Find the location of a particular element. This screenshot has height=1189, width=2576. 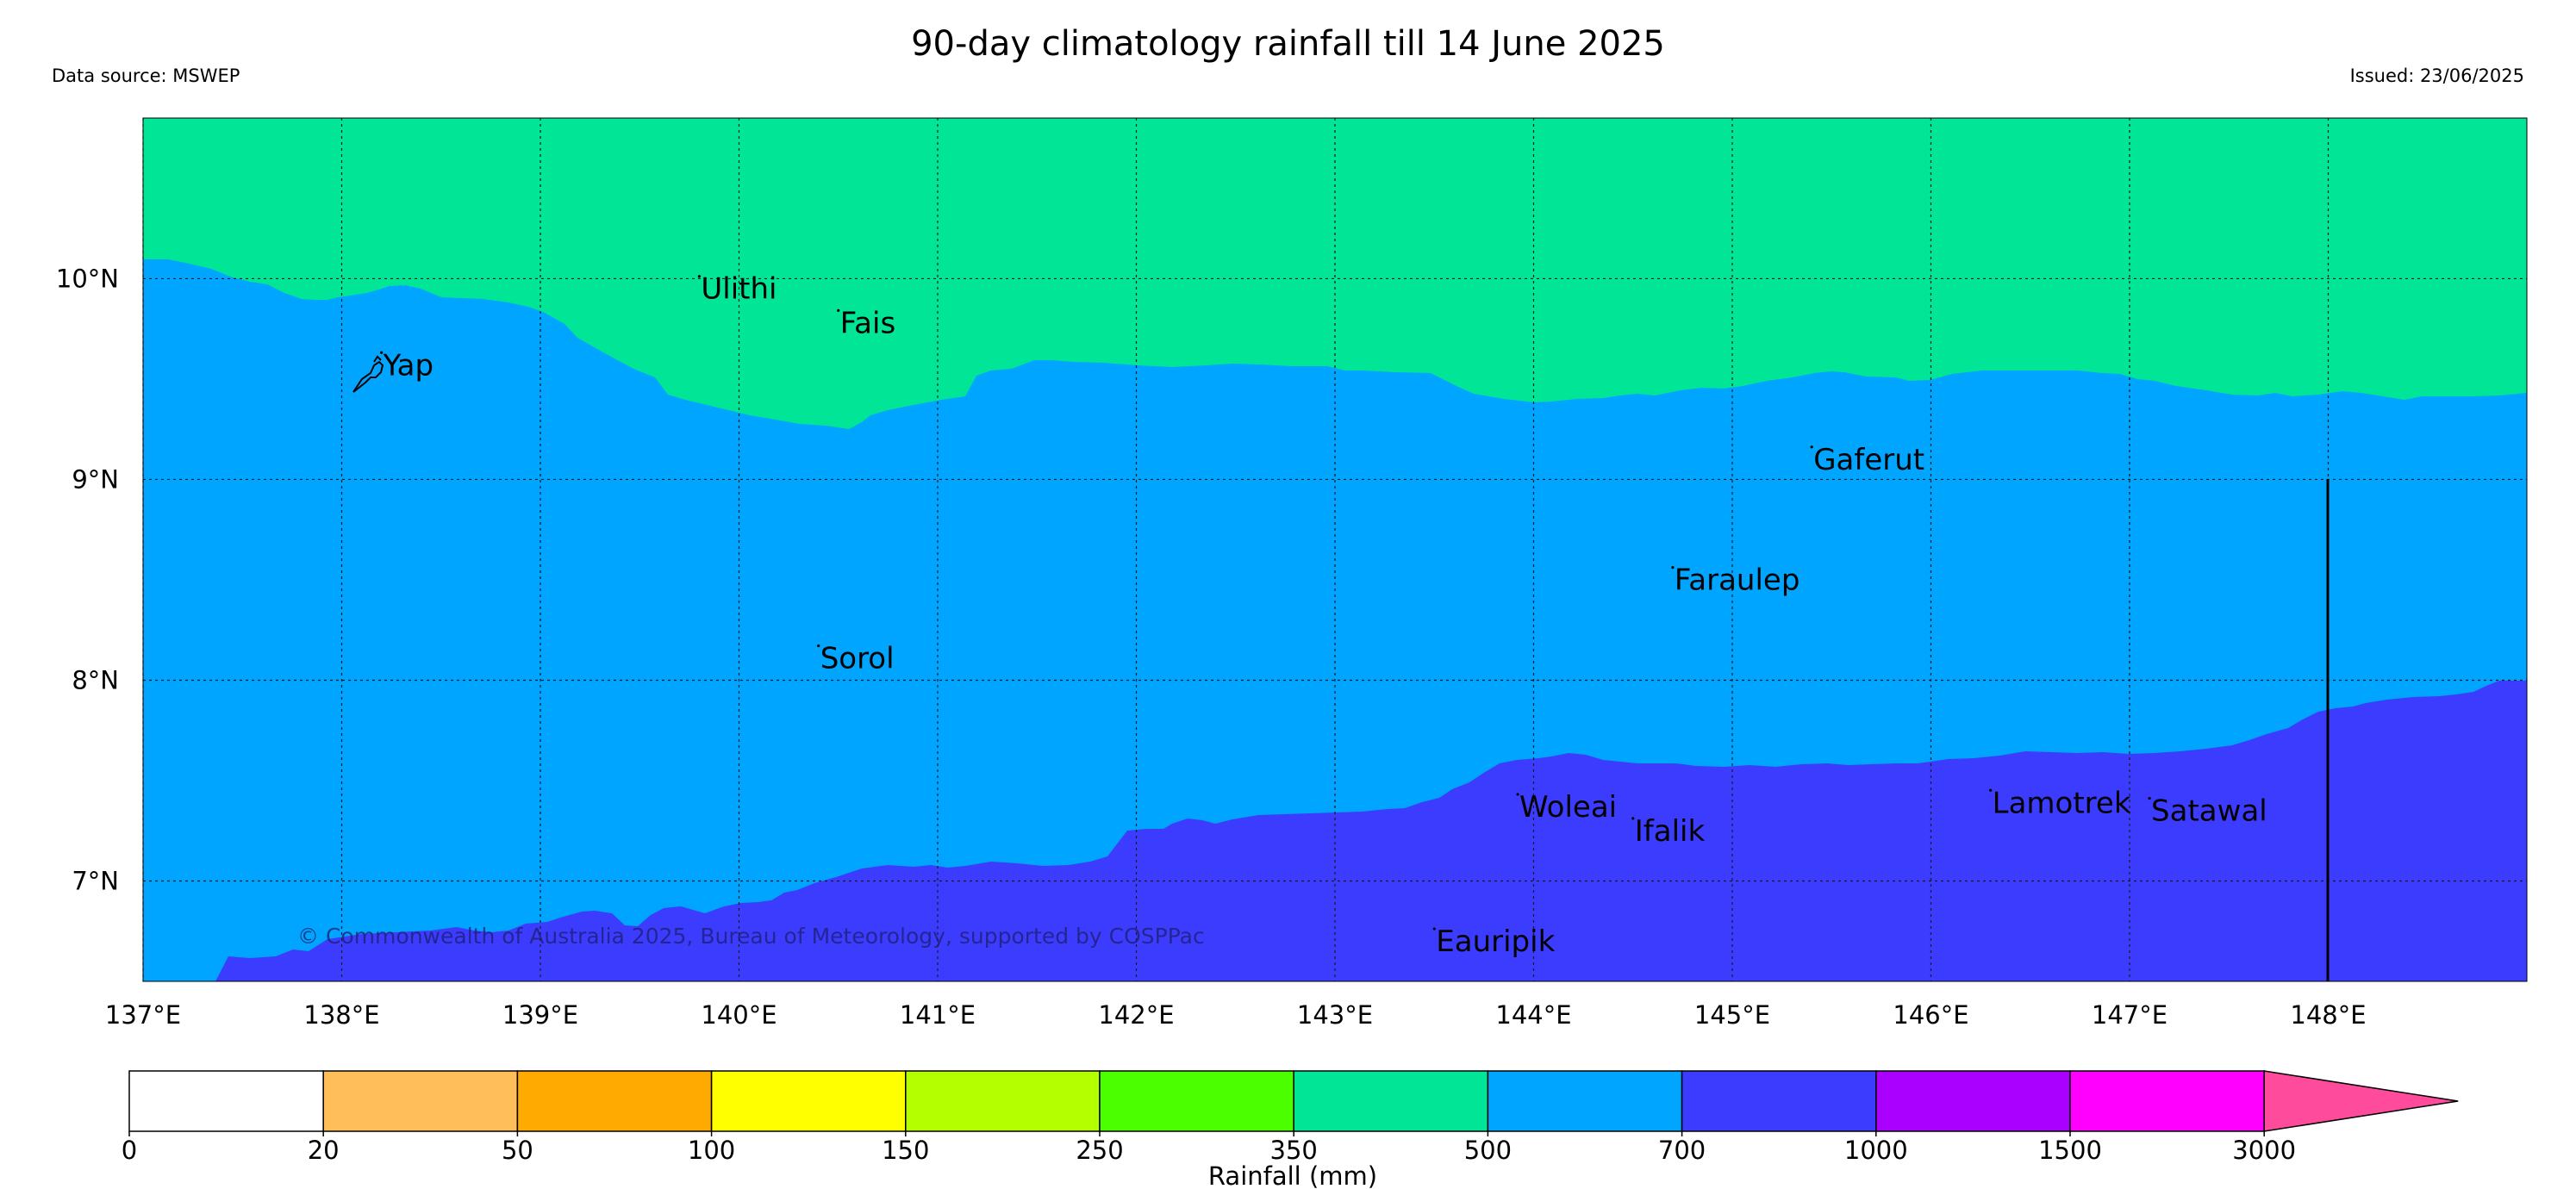

colorbar-ticks: 0 20 50 100 150 250 350 500 700 1000 1500 3000 is located at coordinates (1209, 1148).